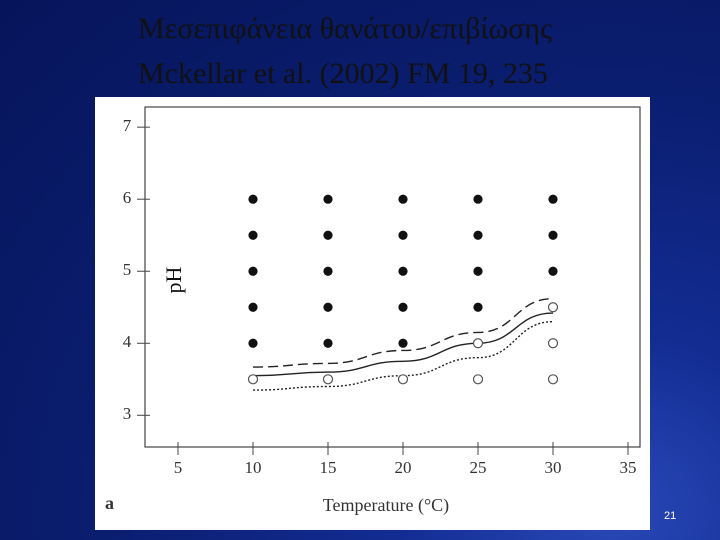 The width and height of the screenshot is (720, 540). Describe the element at coordinates (386, 505) in the screenshot. I see `x-axis-label: Temperature (°C)` at that location.